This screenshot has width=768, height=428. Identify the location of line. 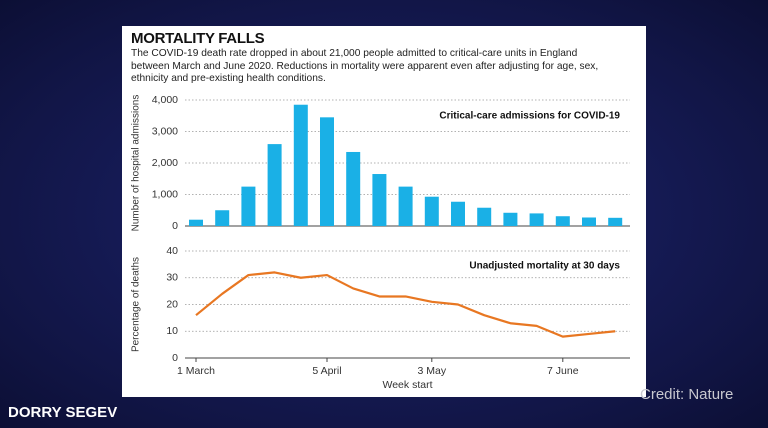
(405, 304).